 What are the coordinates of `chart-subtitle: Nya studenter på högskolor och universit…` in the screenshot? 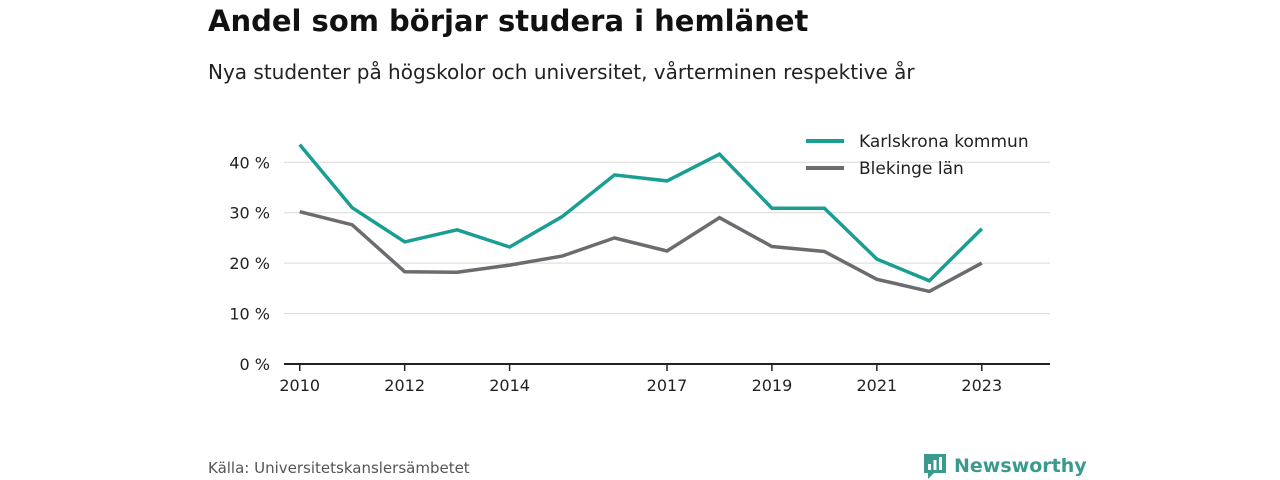 It's located at (561, 72).